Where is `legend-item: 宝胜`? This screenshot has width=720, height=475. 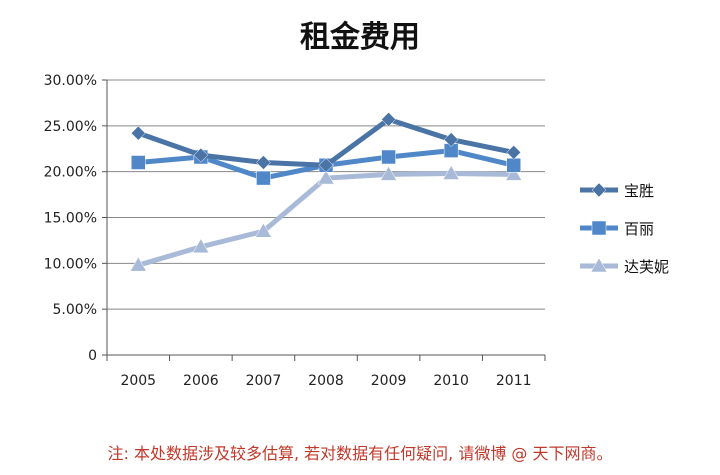
legend-item: 宝胜 is located at coordinates (617, 191).